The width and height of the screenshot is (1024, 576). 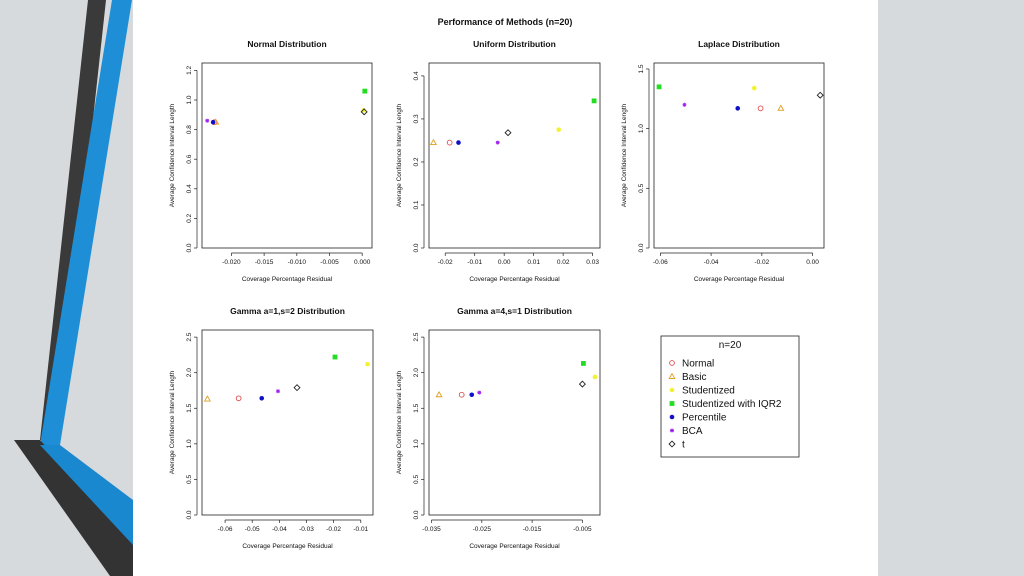 What do you see at coordinates (672, 403) in the screenshot?
I see `legend-marker-studentized-with-iqr2` at bounding box center [672, 403].